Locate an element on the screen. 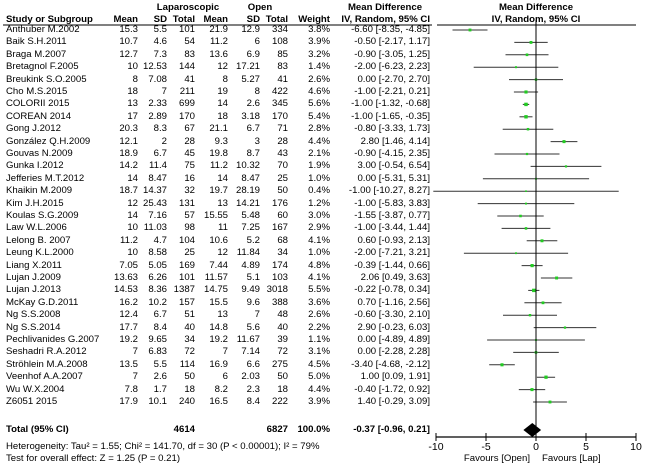 Image resolution: width=650 pixels, height=464 pixels. study-lm: 12 is located at coordinates (132, 203).